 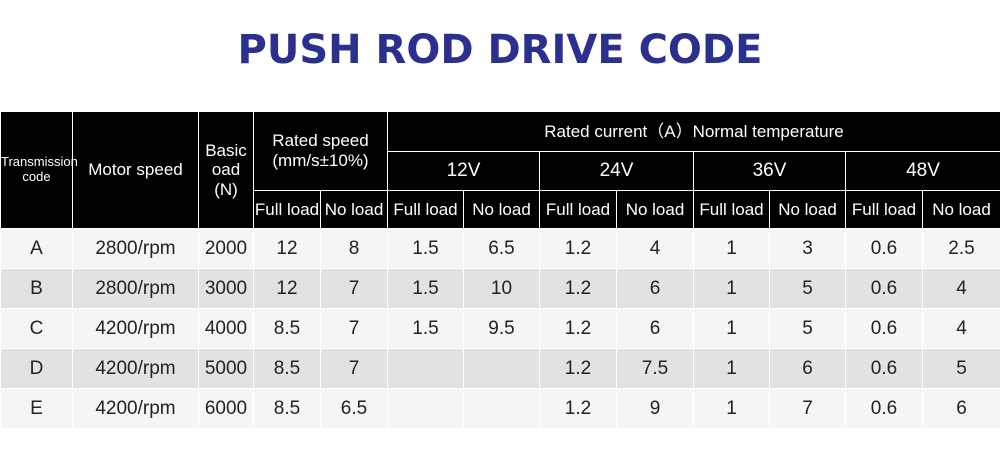 I want to click on cell-code: D, so click(x=36, y=368).